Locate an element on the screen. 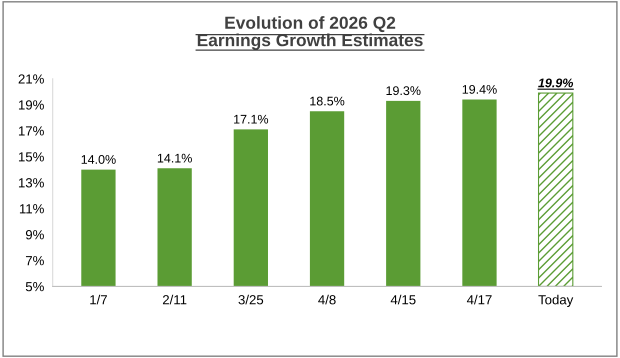 Image resolution: width=620 pixels, height=358 pixels. x-tick-label: 1/7 is located at coordinates (98, 299).